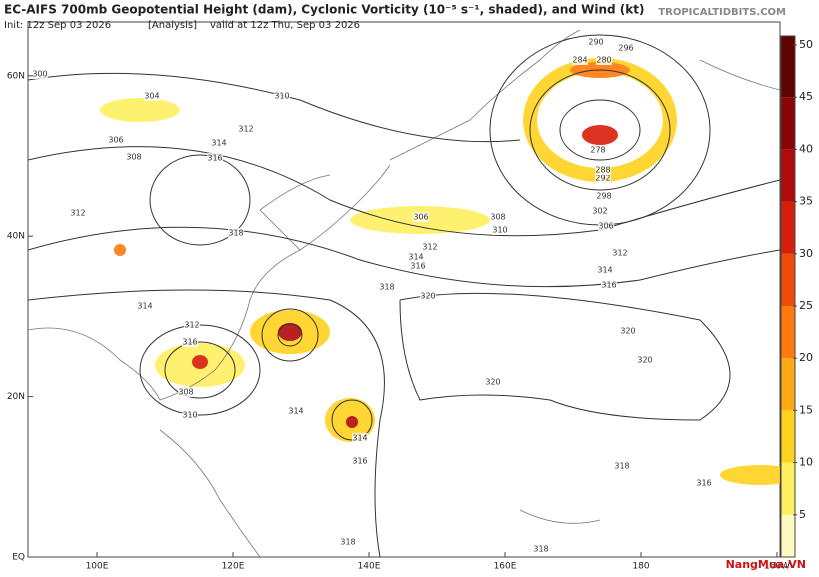 This screenshot has height=577, width=819. I want to click on contour-label: 304, so click(151, 96).